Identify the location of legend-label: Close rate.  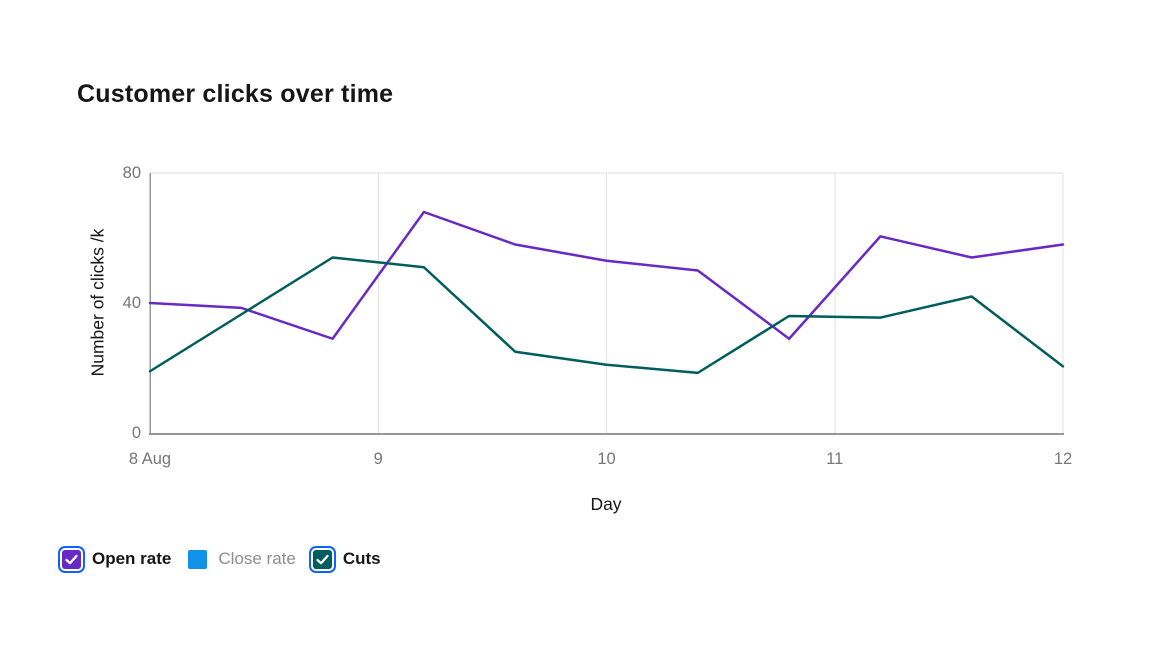
(257, 558).